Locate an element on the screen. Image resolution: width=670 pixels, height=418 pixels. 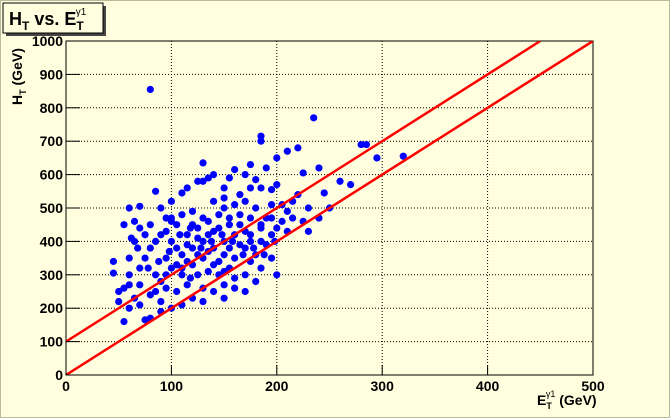
x-tick-label: 0 is located at coordinates (66, 386).